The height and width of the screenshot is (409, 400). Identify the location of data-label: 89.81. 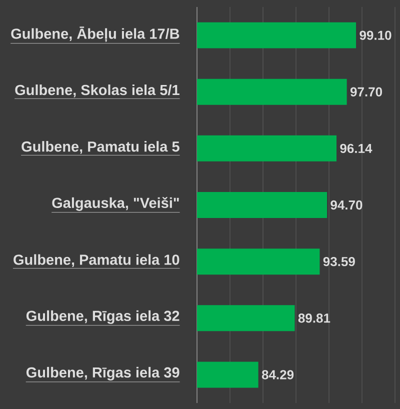
(314, 318).